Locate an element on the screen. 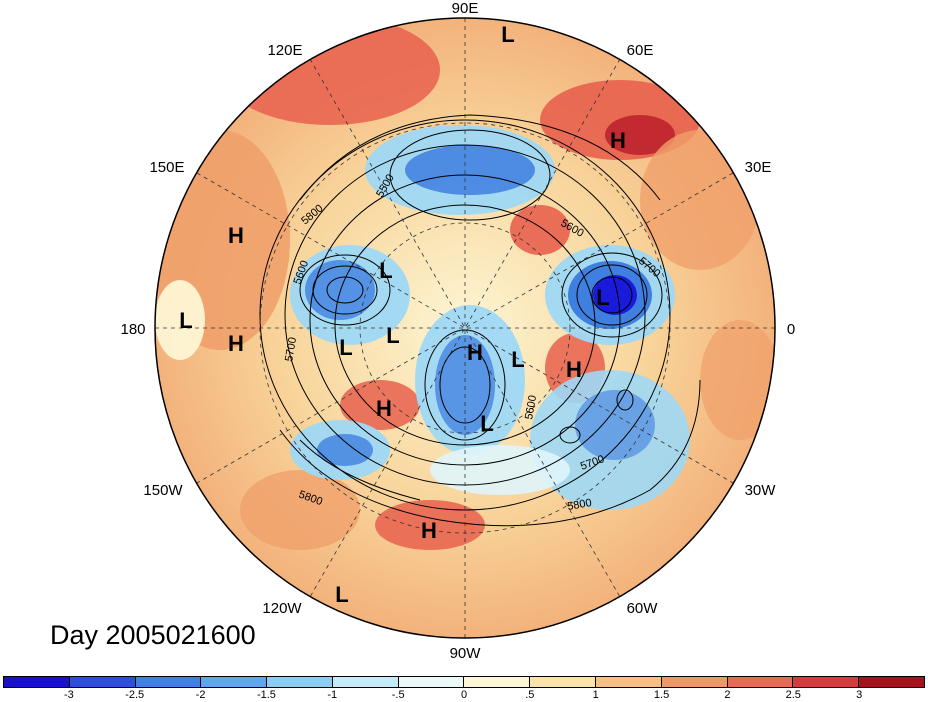 The height and width of the screenshot is (702, 928). contour-label: 5600 is located at coordinates (531, 407).